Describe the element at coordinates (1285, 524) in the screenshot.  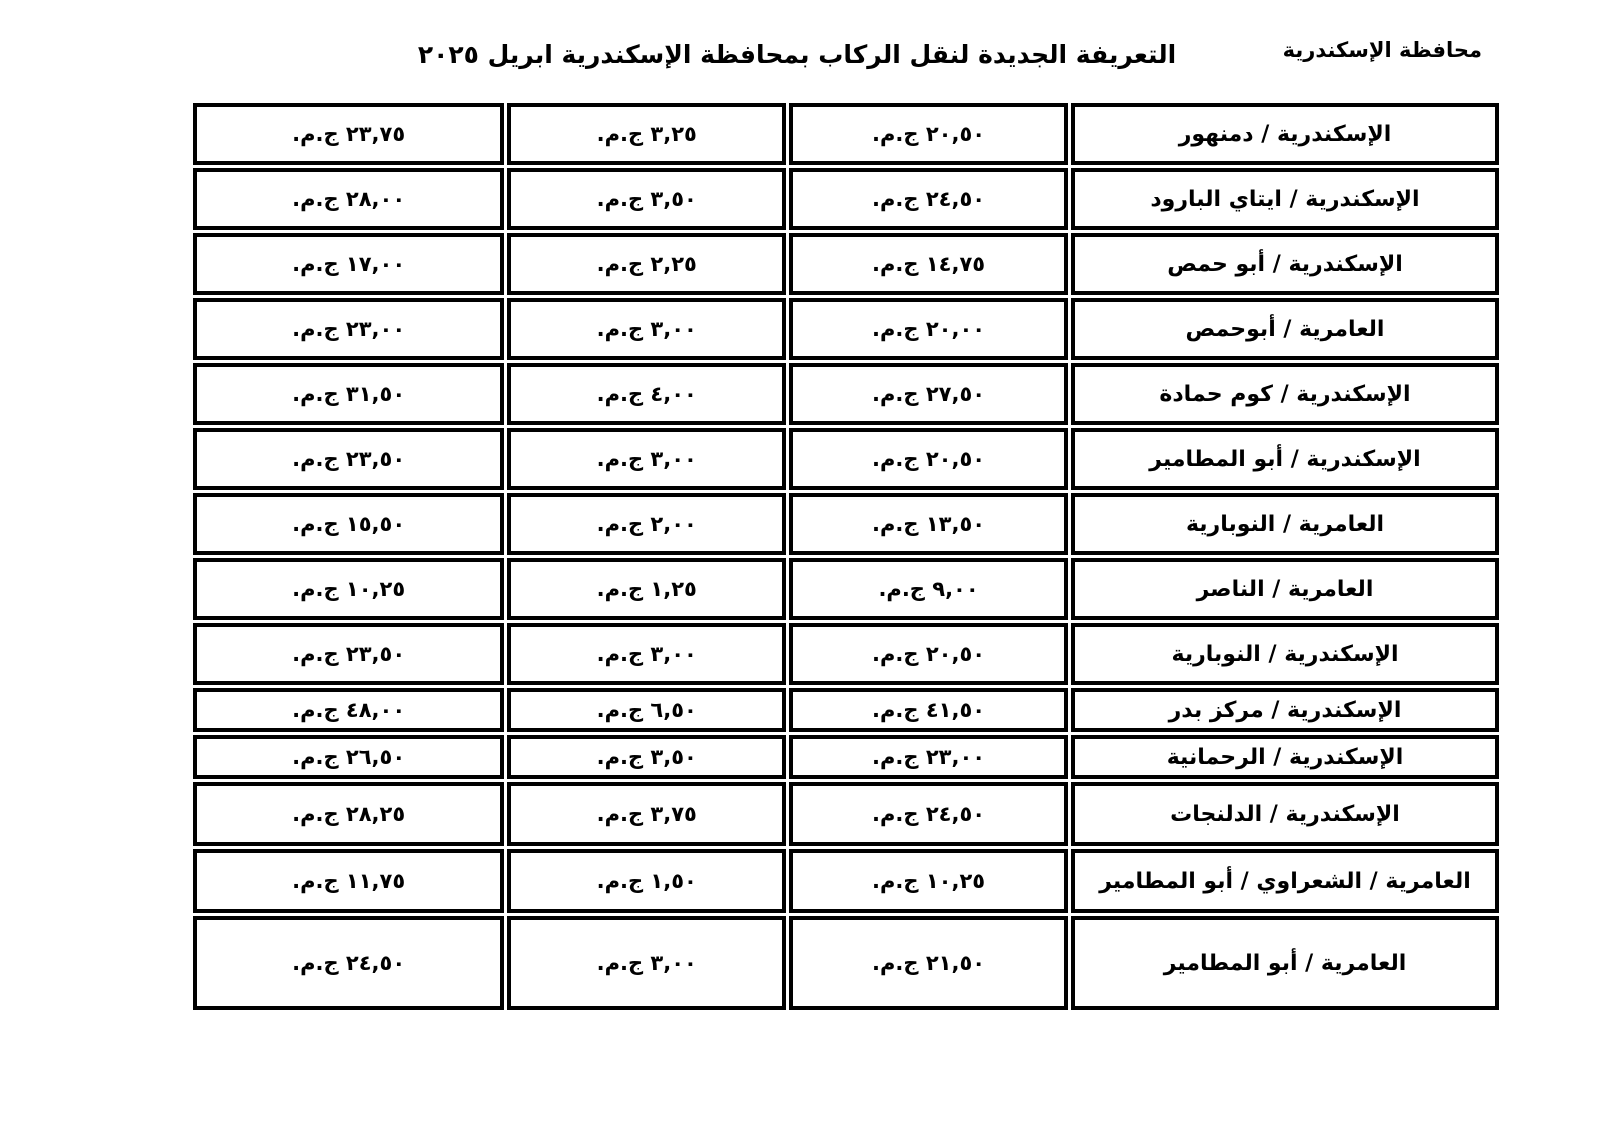
I see `route-cell: العامرية / النوبارية` at that location.